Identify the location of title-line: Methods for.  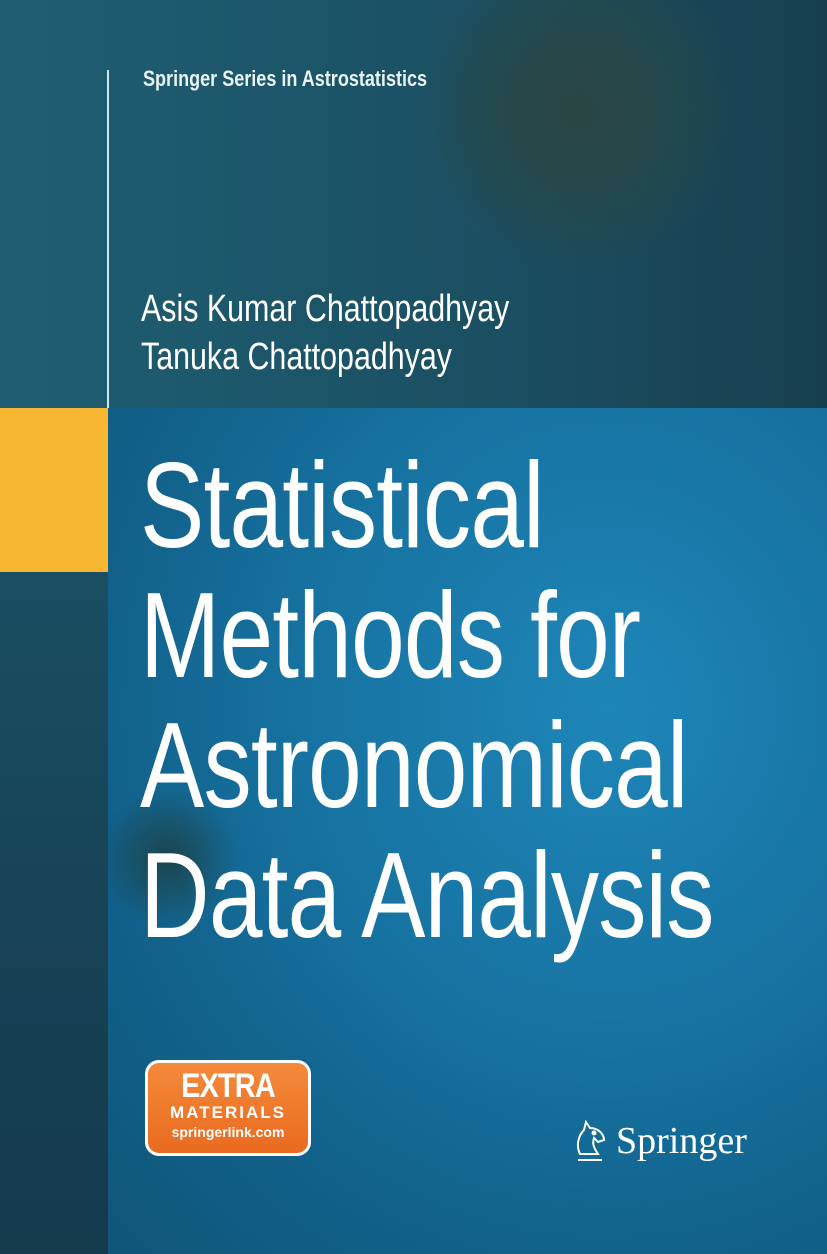
(390, 635).